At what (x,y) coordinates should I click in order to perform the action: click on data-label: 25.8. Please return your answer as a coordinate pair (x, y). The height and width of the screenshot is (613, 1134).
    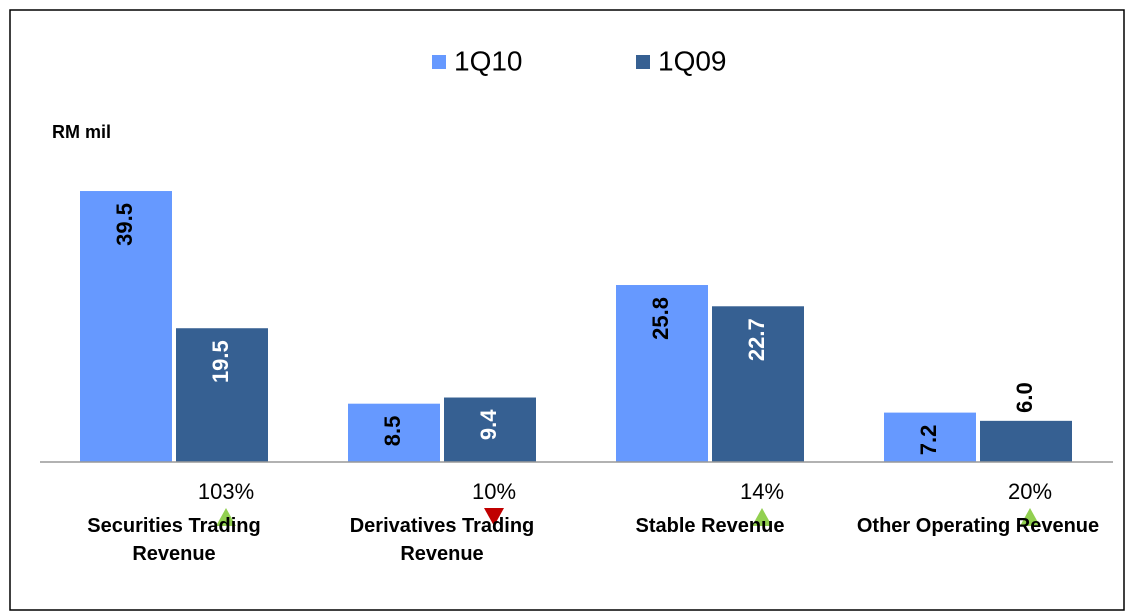
    Looking at the image, I should click on (660, 318).